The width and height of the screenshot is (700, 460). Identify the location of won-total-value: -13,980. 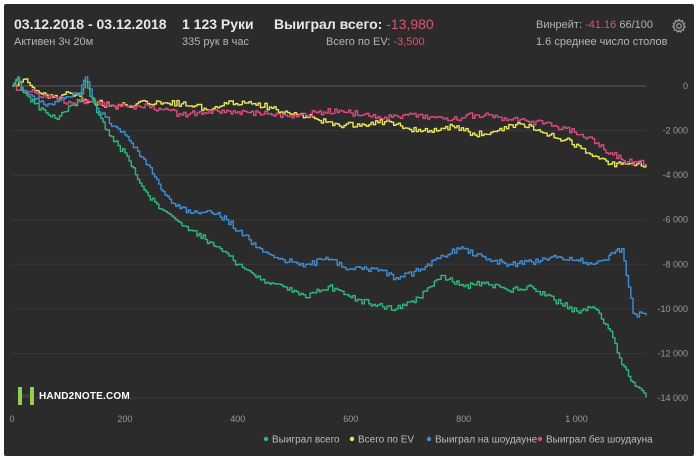
(410, 24).